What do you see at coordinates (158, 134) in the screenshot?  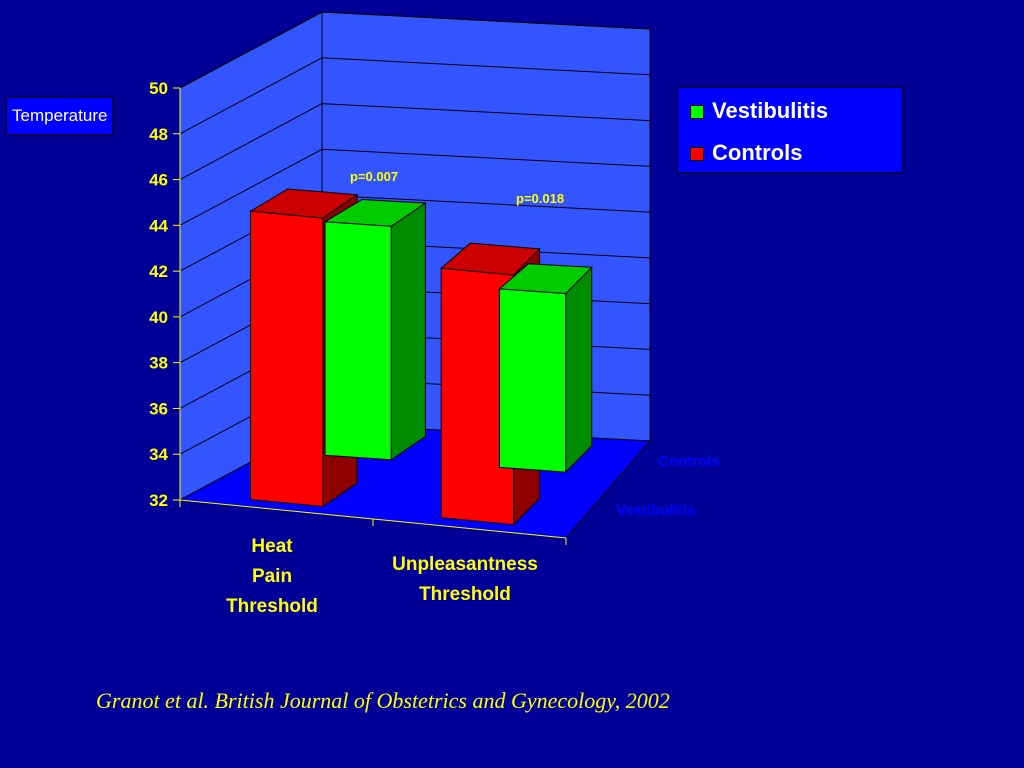 I see `y-tick-label: 48` at bounding box center [158, 134].